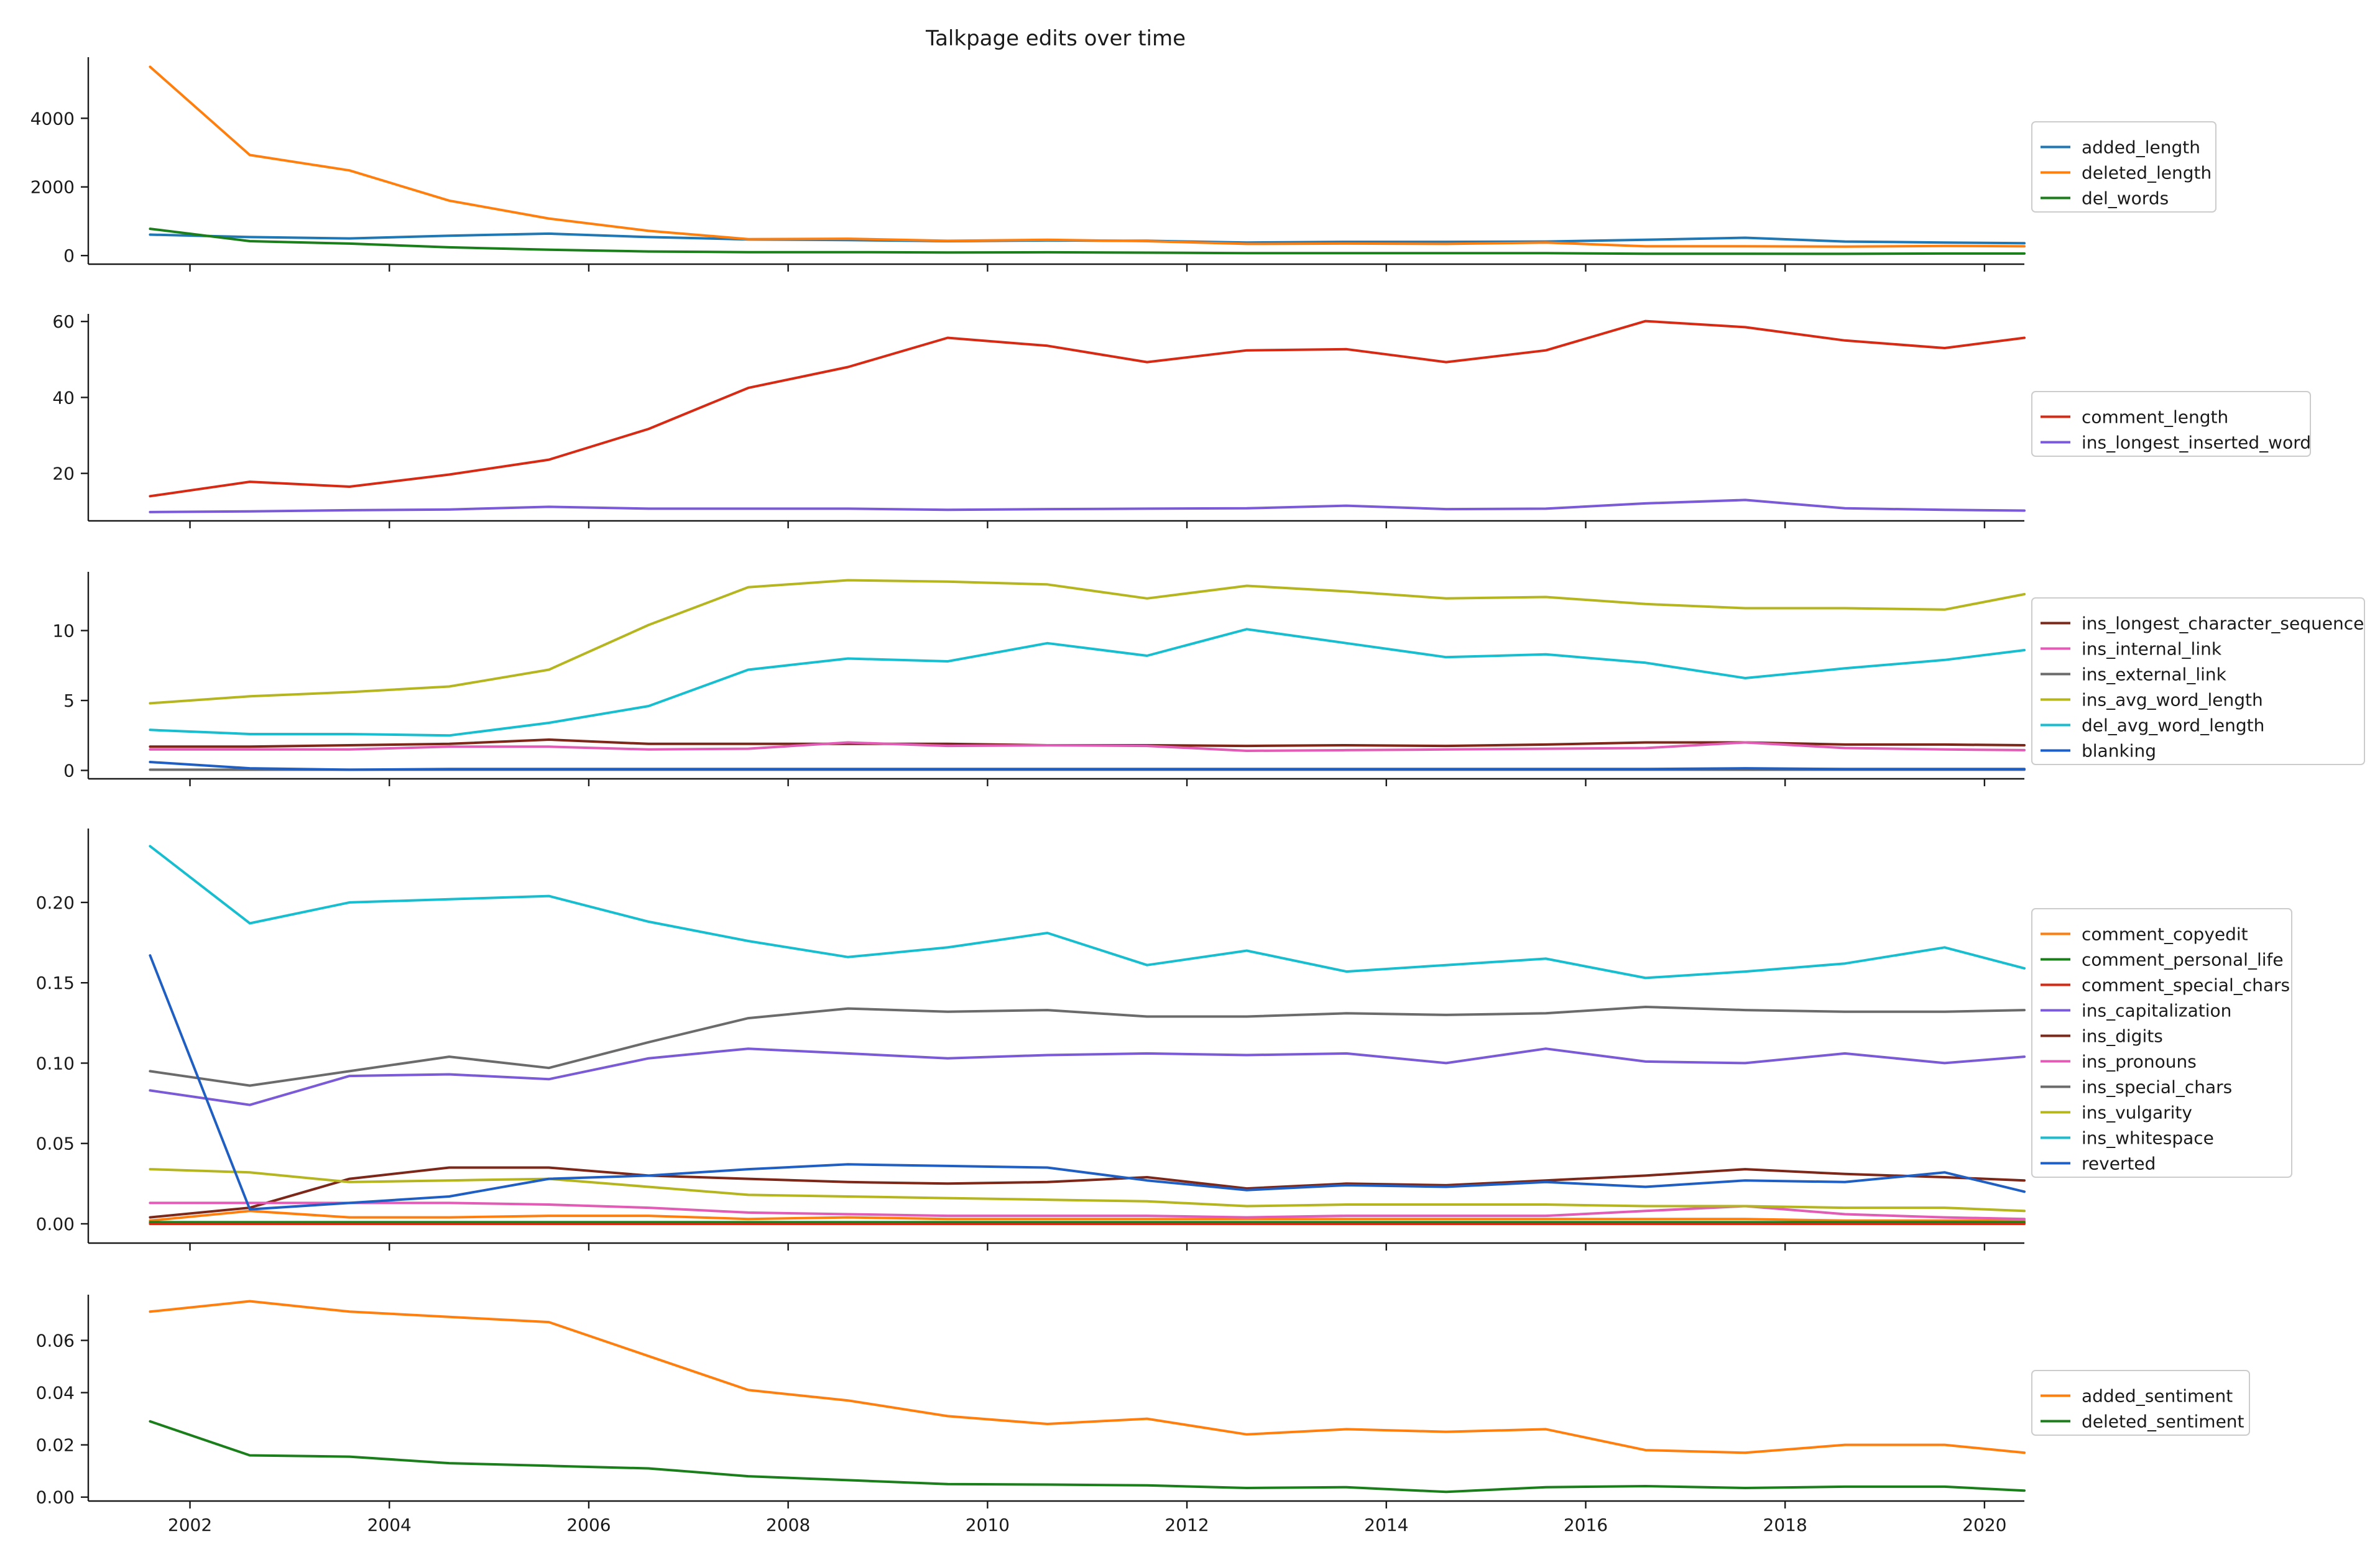 This screenshot has height=1552, width=2380. I want to click on x-tick-label: 2004, so click(389, 1525).